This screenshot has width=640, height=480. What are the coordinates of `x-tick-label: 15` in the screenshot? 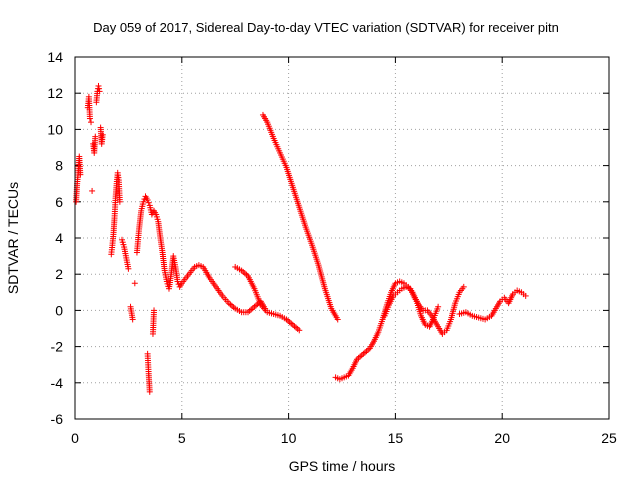 It's located at (396, 438).